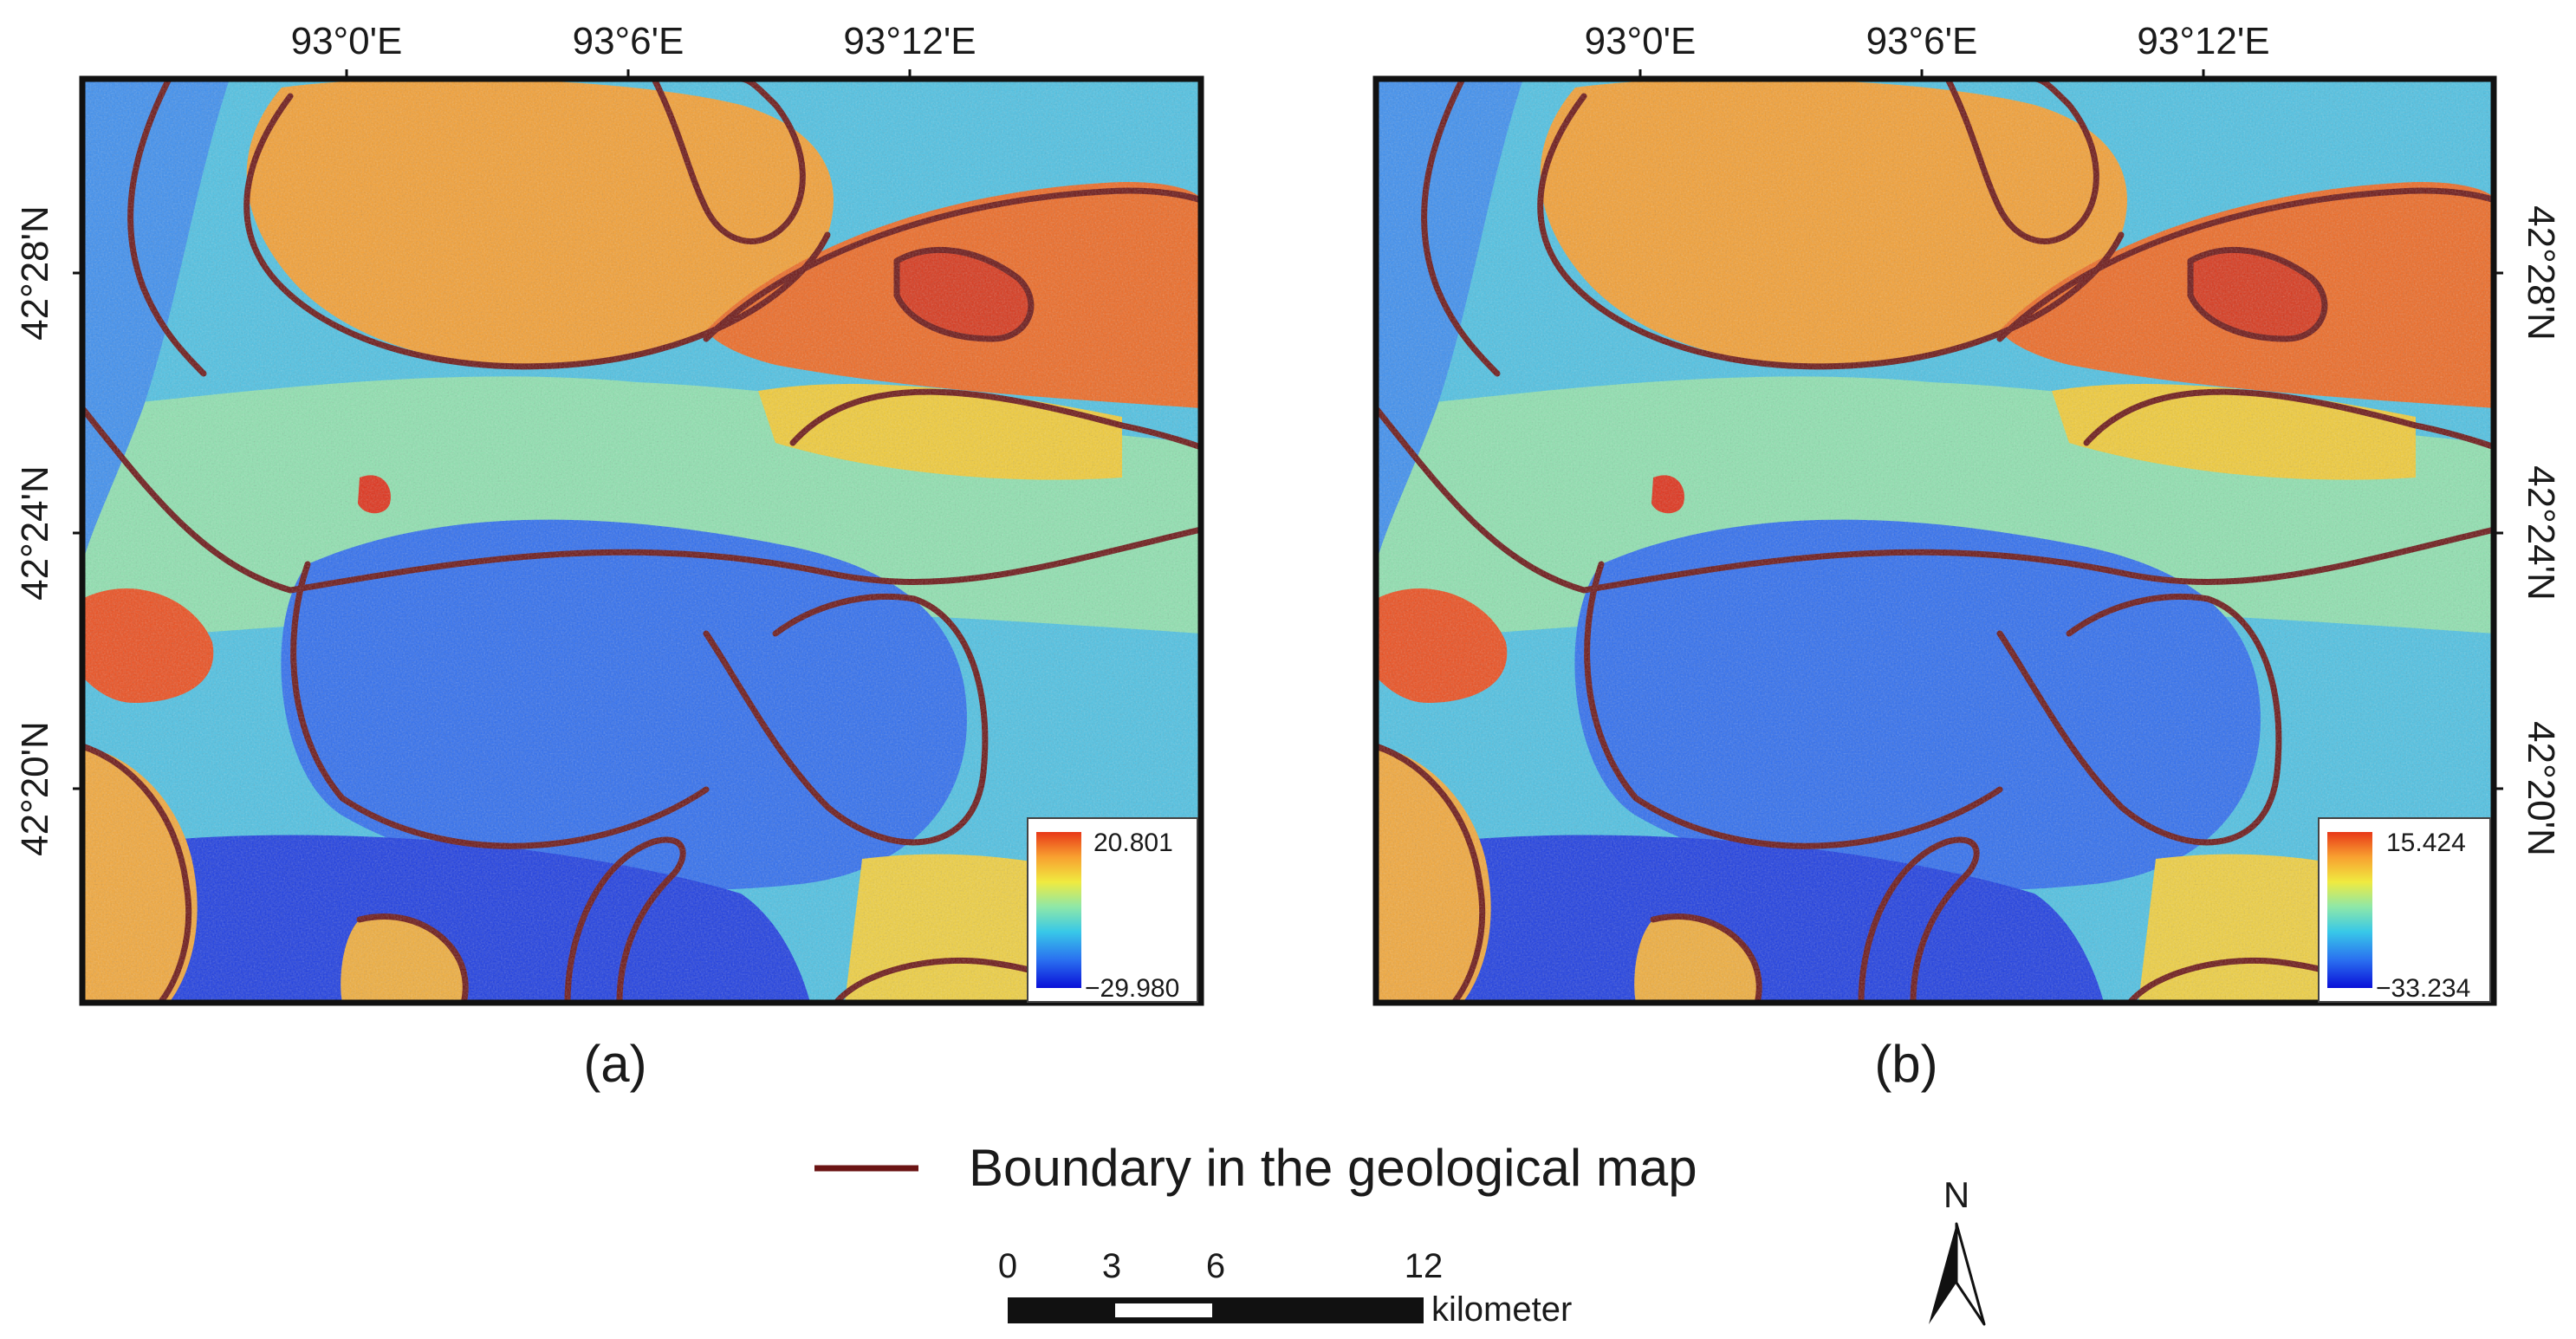  I want to click on north-arrow: N, so click(1957, 1250).